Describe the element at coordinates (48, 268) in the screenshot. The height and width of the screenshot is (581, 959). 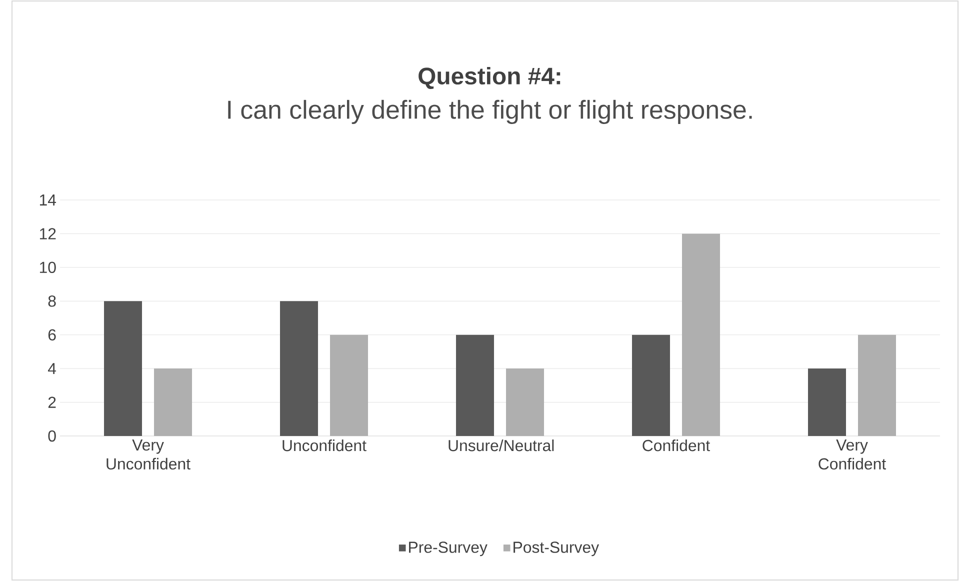
I see `y-tick-label: 10` at that location.